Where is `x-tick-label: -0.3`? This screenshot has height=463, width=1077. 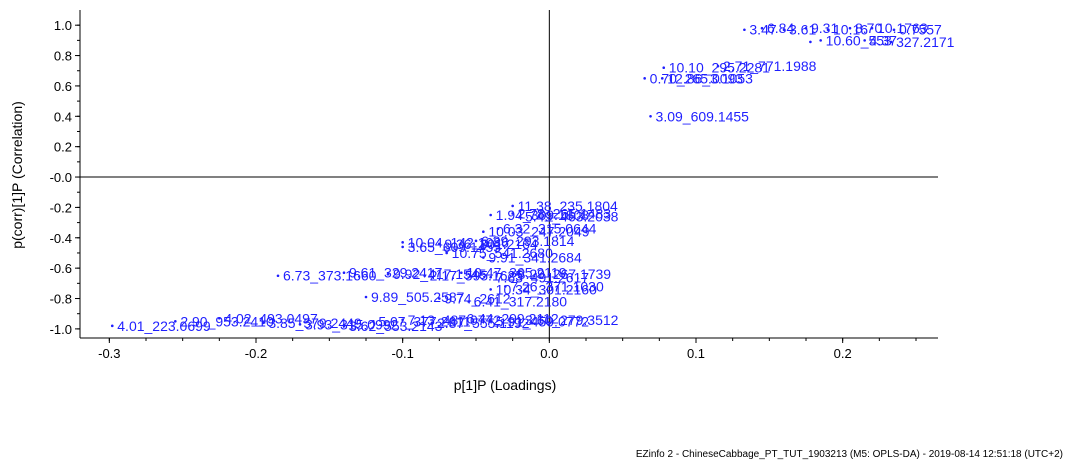
x-tick-label: -0.3 is located at coordinates (109, 353).